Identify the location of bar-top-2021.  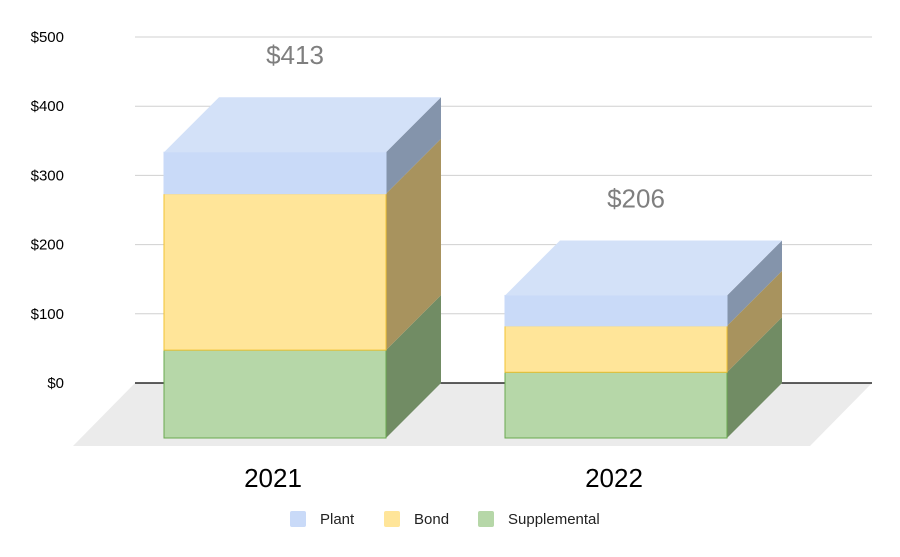
(302, 125).